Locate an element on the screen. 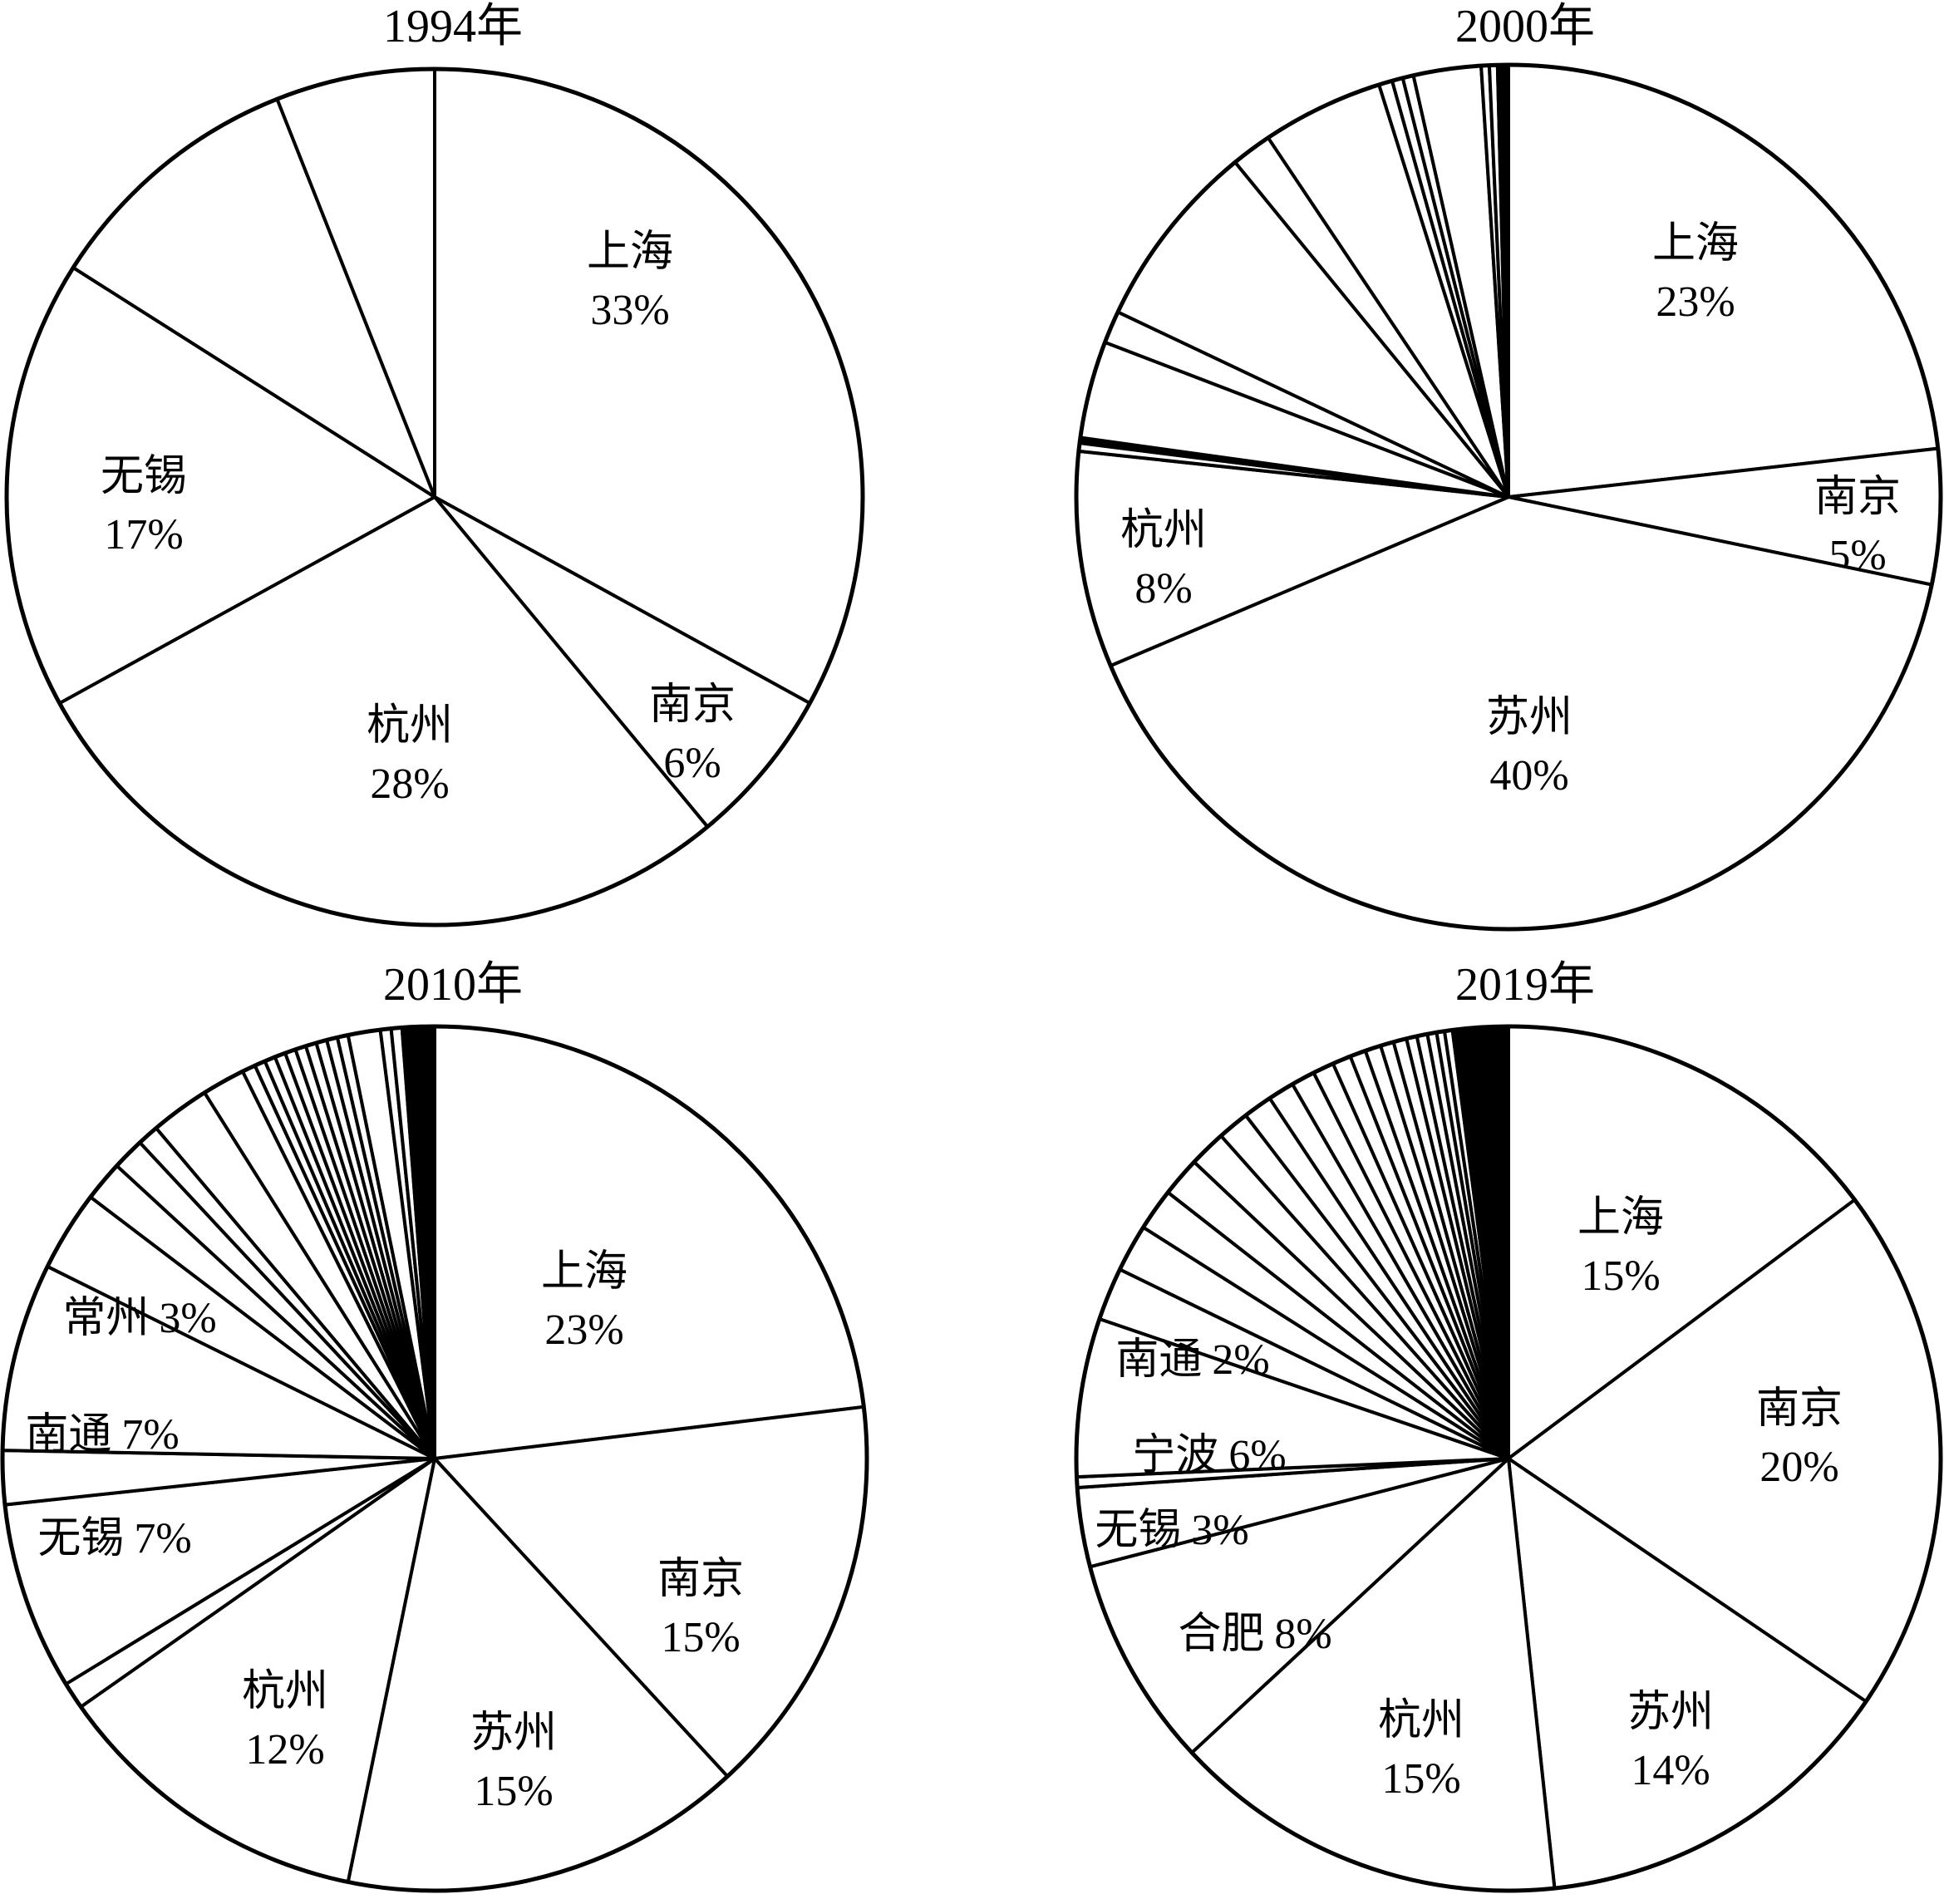 The image size is (1944, 1904). slice-label: 无锡 3% is located at coordinates (1171, 1530).